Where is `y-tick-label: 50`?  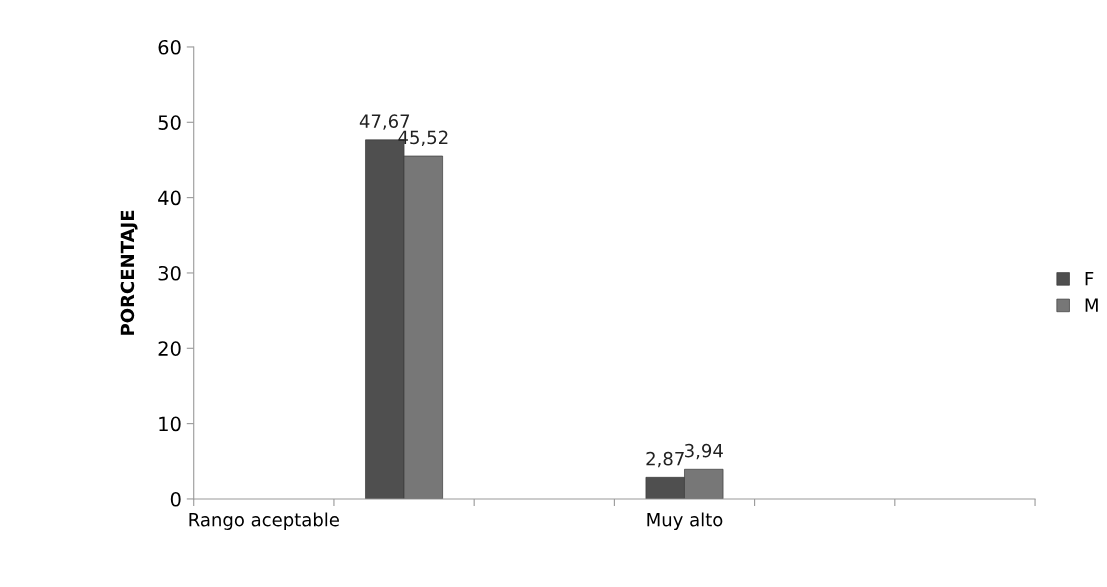
y-tick-label: 50 is located at coordinates (169, 122).